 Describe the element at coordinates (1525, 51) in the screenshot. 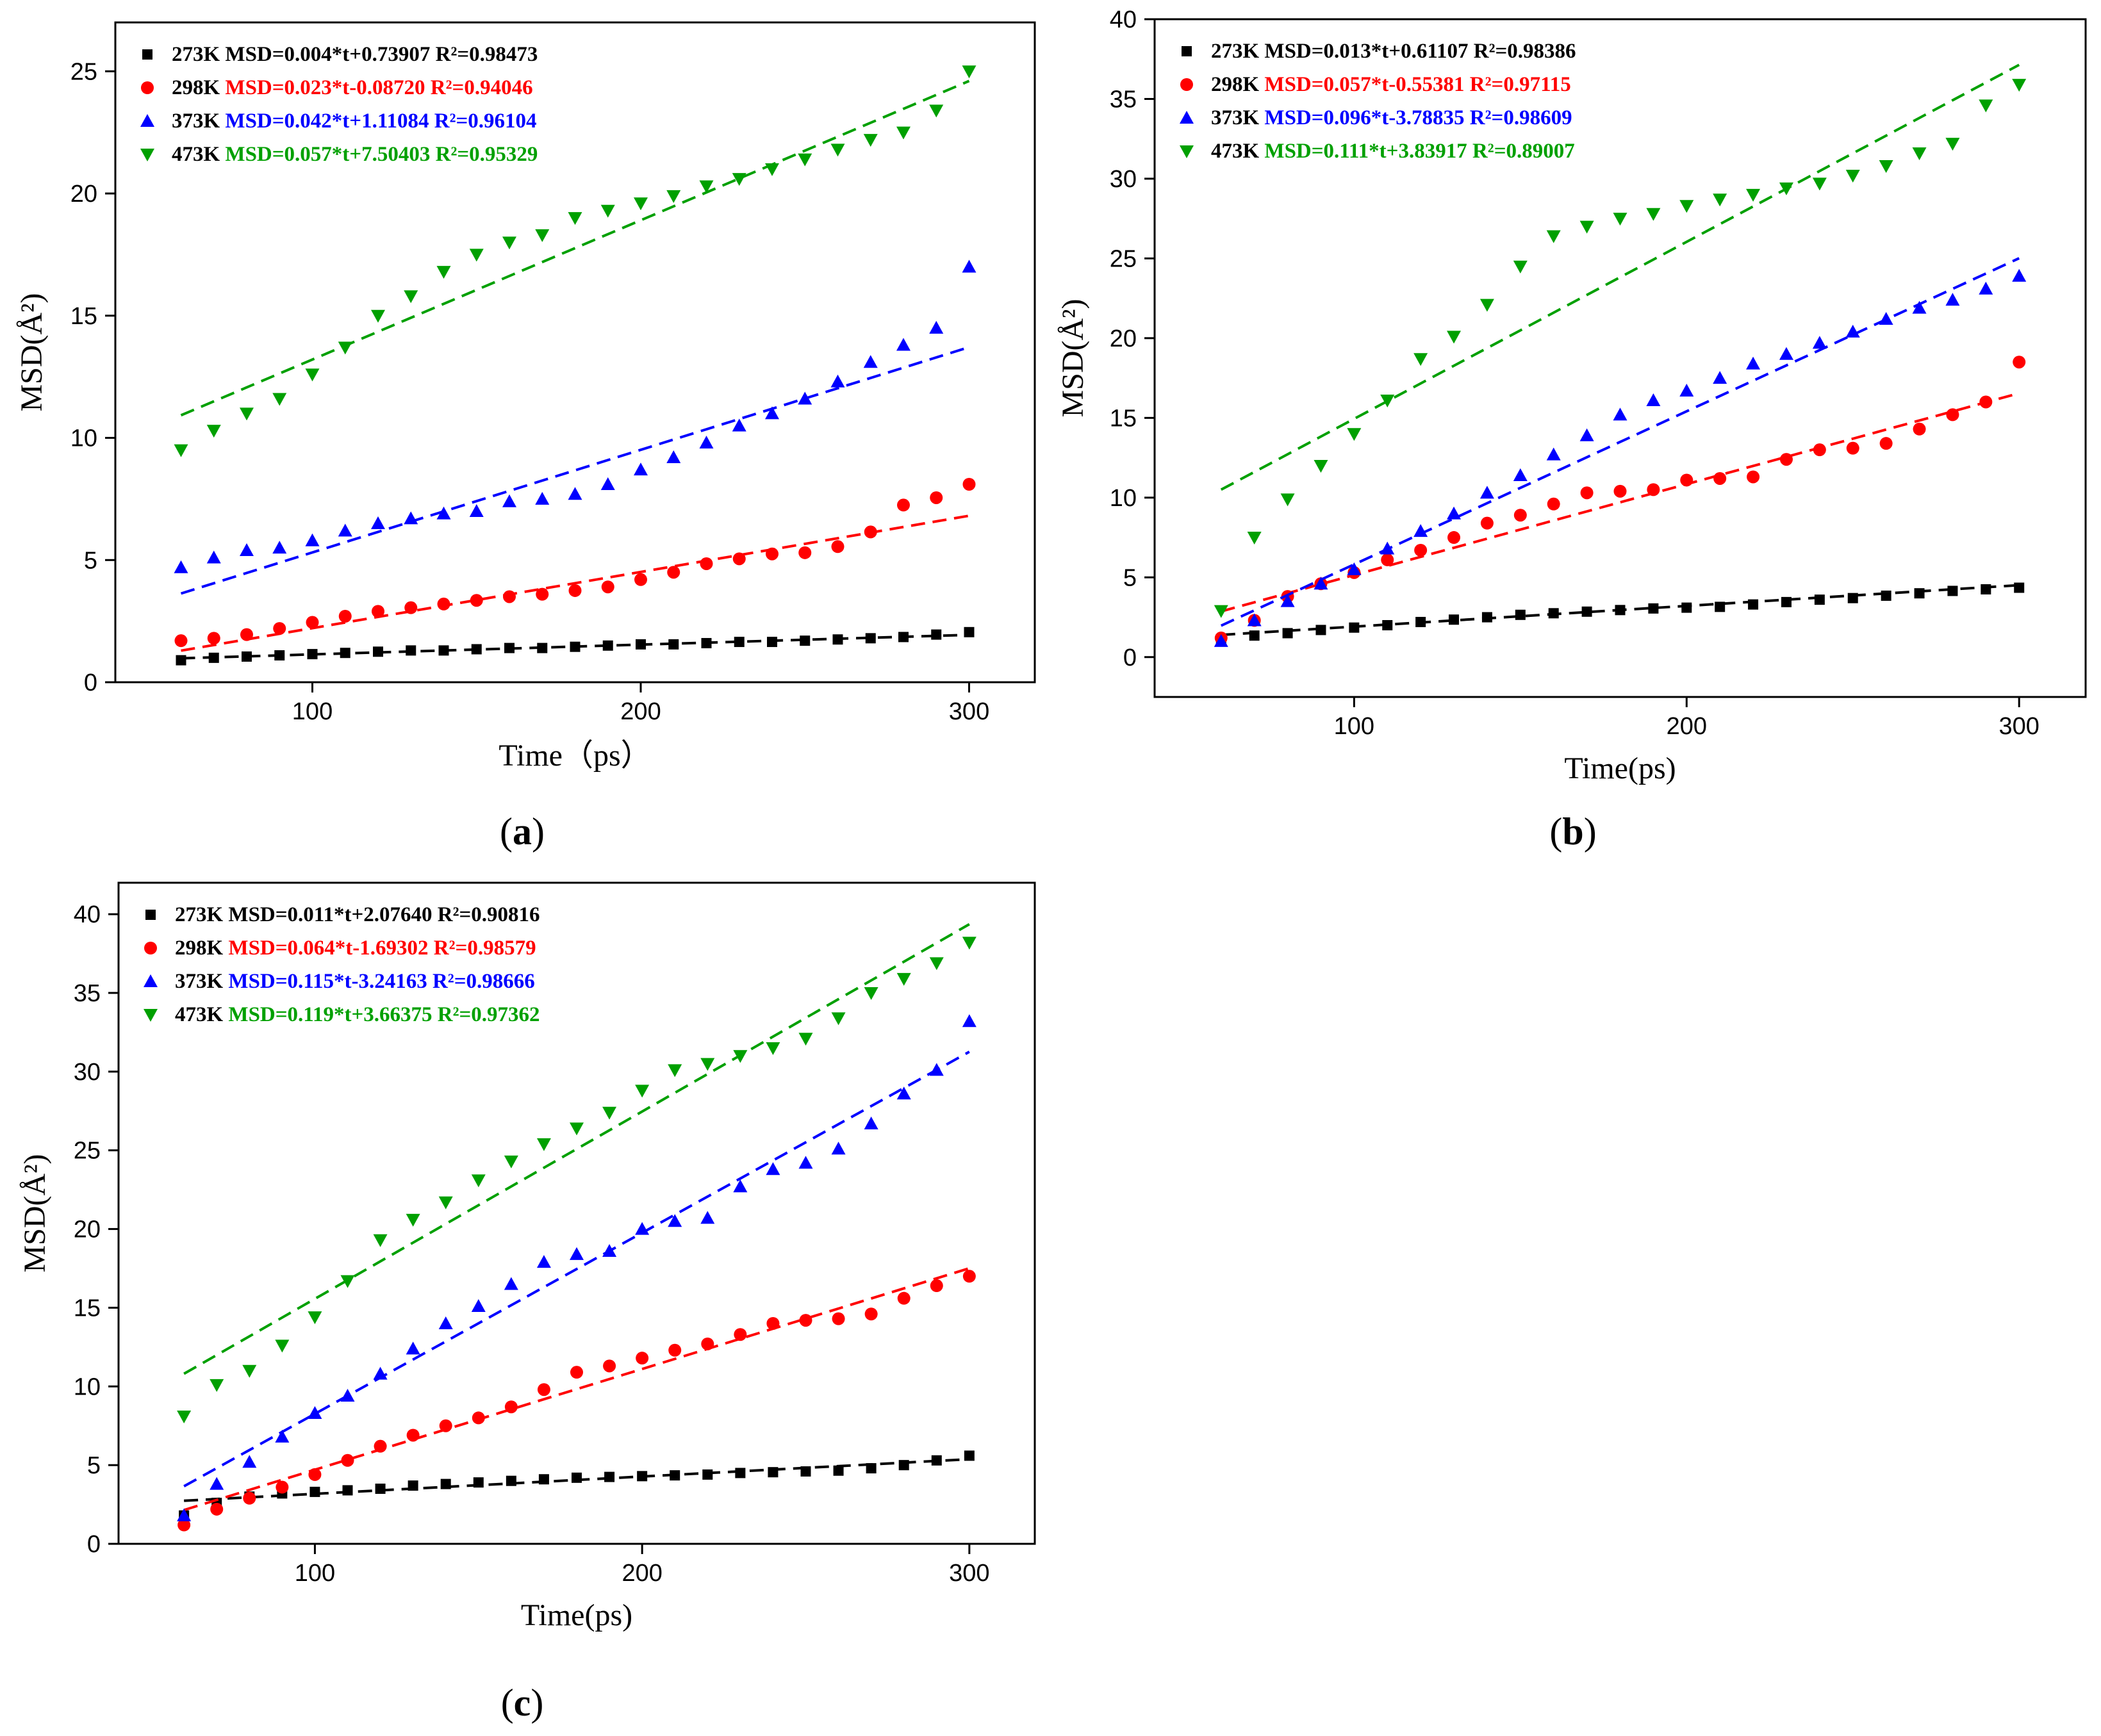

I see `legend-r2: R²=0.98386` at that location.